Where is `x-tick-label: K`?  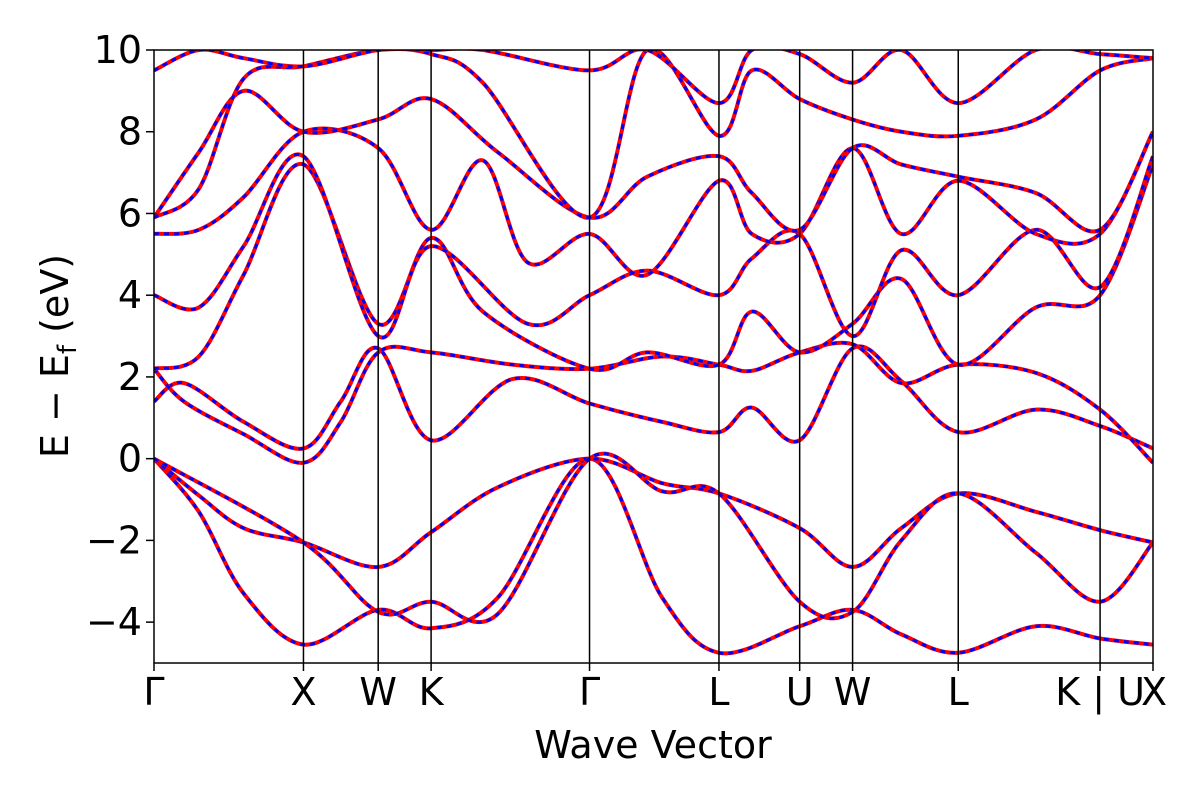
x-tick-label: K is located at coordinates (432, 692).